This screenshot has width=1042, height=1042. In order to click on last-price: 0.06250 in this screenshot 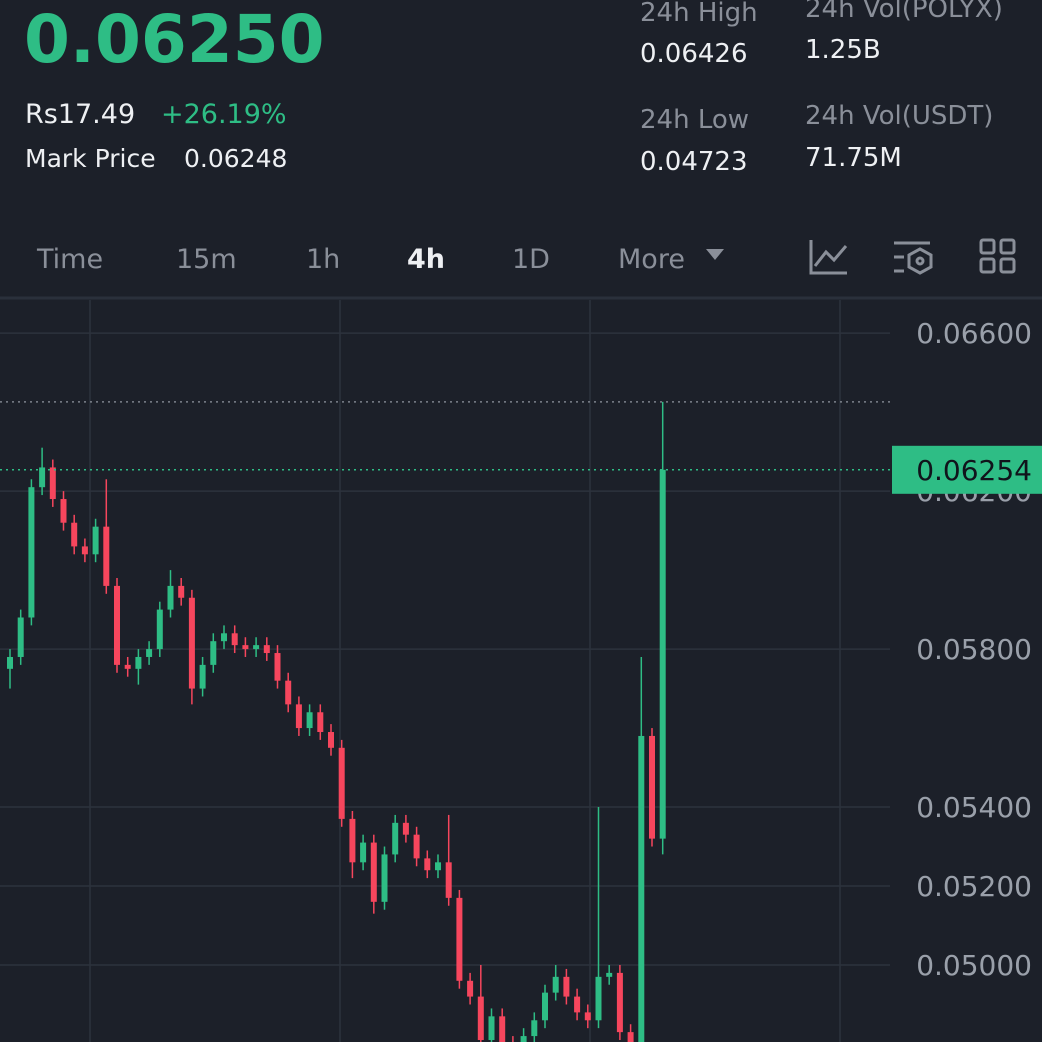, I will do `click(174, 39)`.